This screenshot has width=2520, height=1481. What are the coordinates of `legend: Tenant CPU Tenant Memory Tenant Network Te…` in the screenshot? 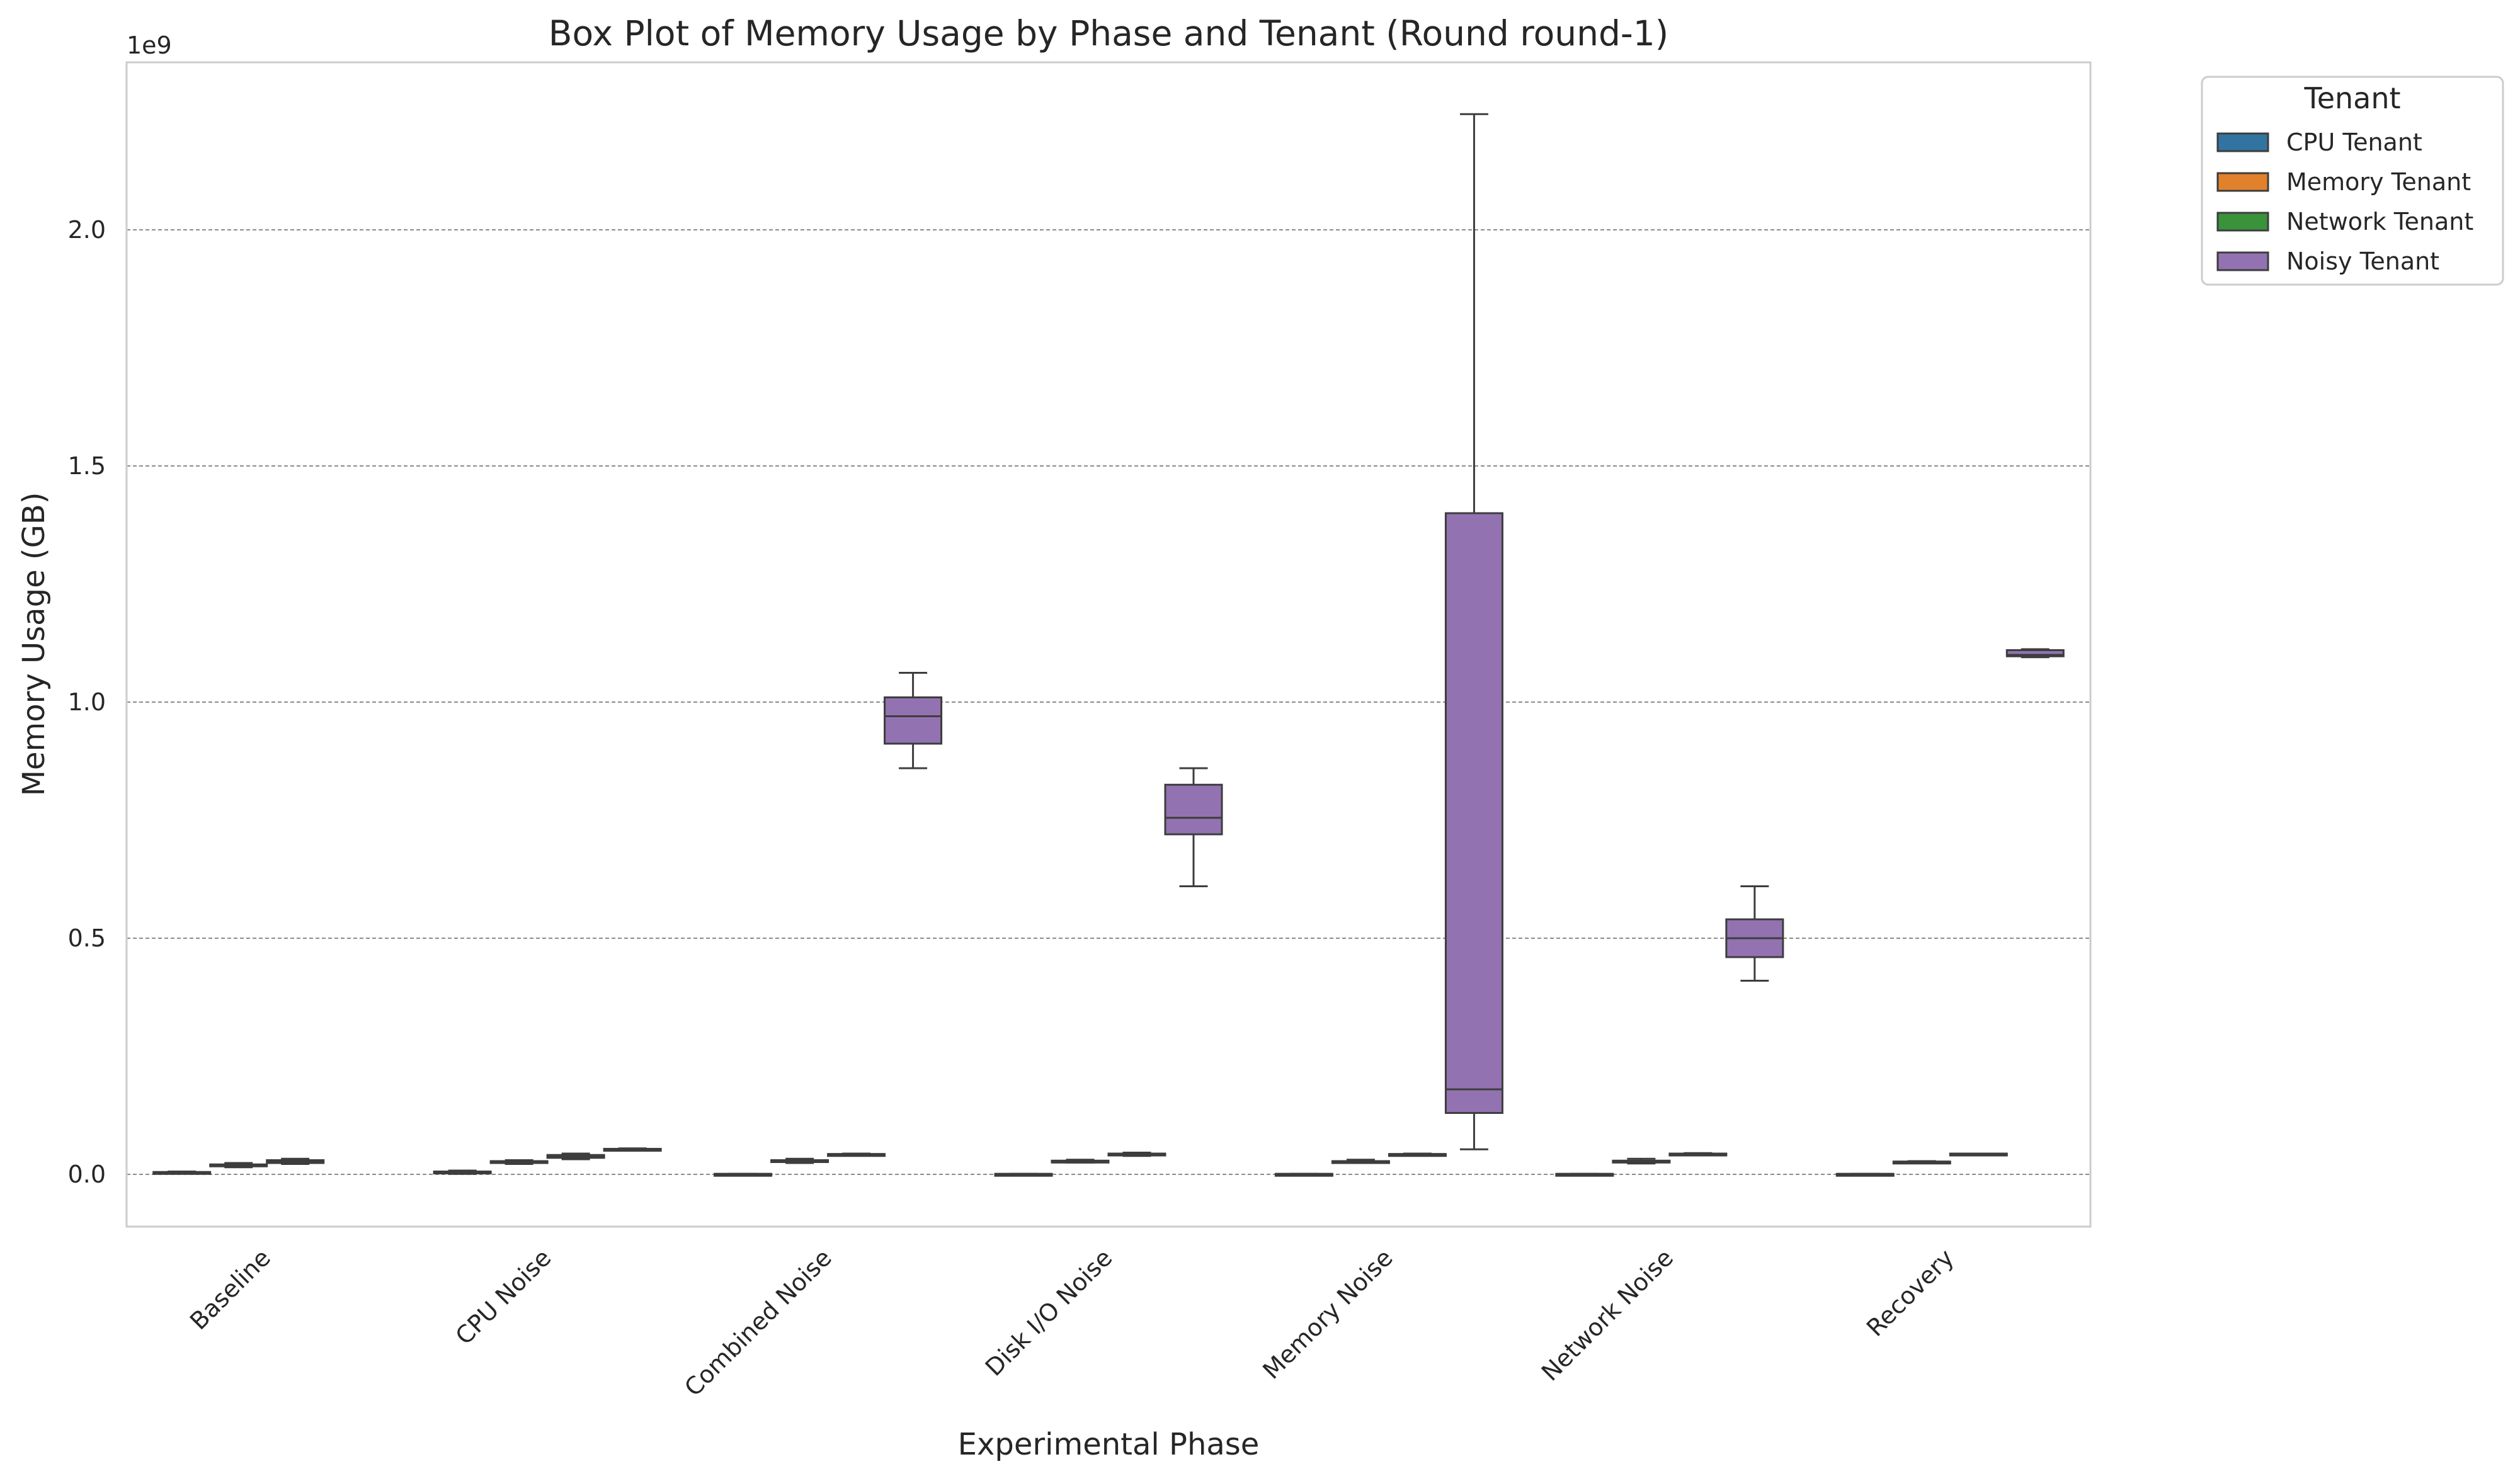 It's located at (2352, 181).